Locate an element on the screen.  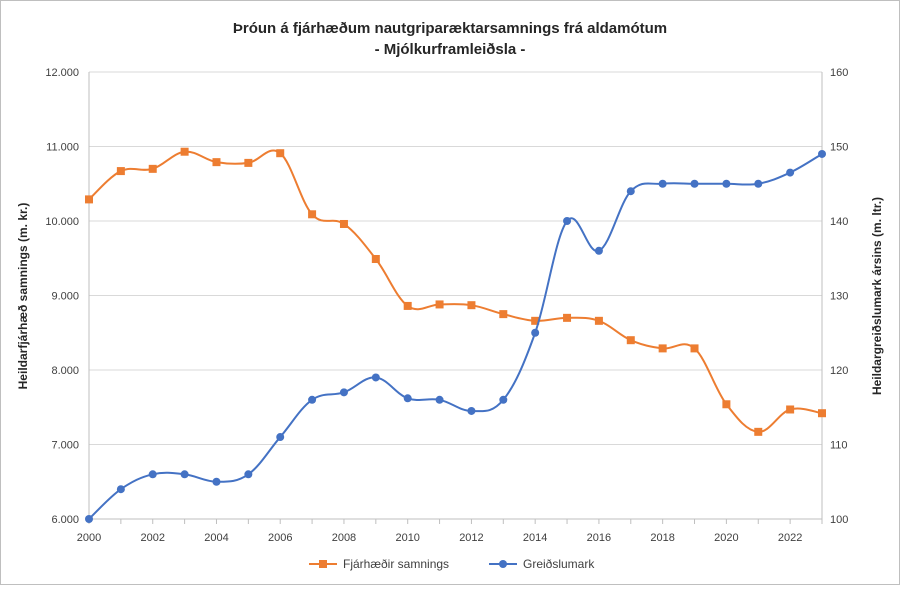
y-tick-label-left: 8.000 is located at coordinates (65, 371).